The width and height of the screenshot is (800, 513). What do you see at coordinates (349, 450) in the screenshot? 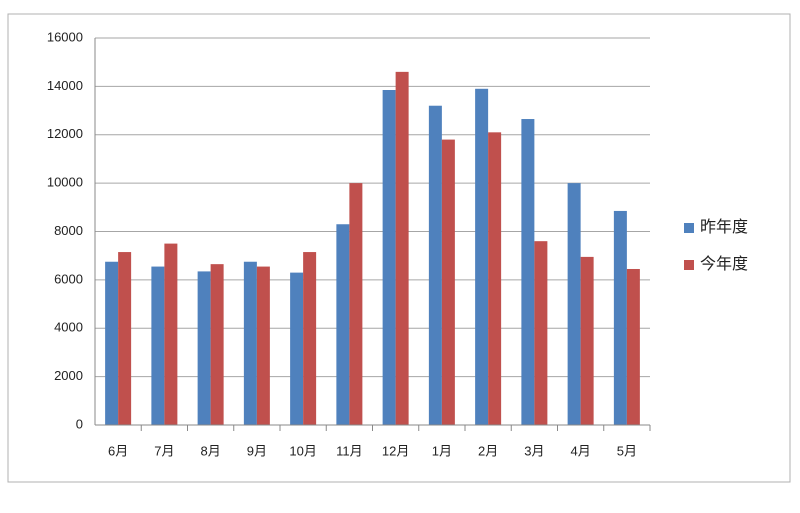
I see `x-tick-label: 11月` at bounding box center [349, 450].